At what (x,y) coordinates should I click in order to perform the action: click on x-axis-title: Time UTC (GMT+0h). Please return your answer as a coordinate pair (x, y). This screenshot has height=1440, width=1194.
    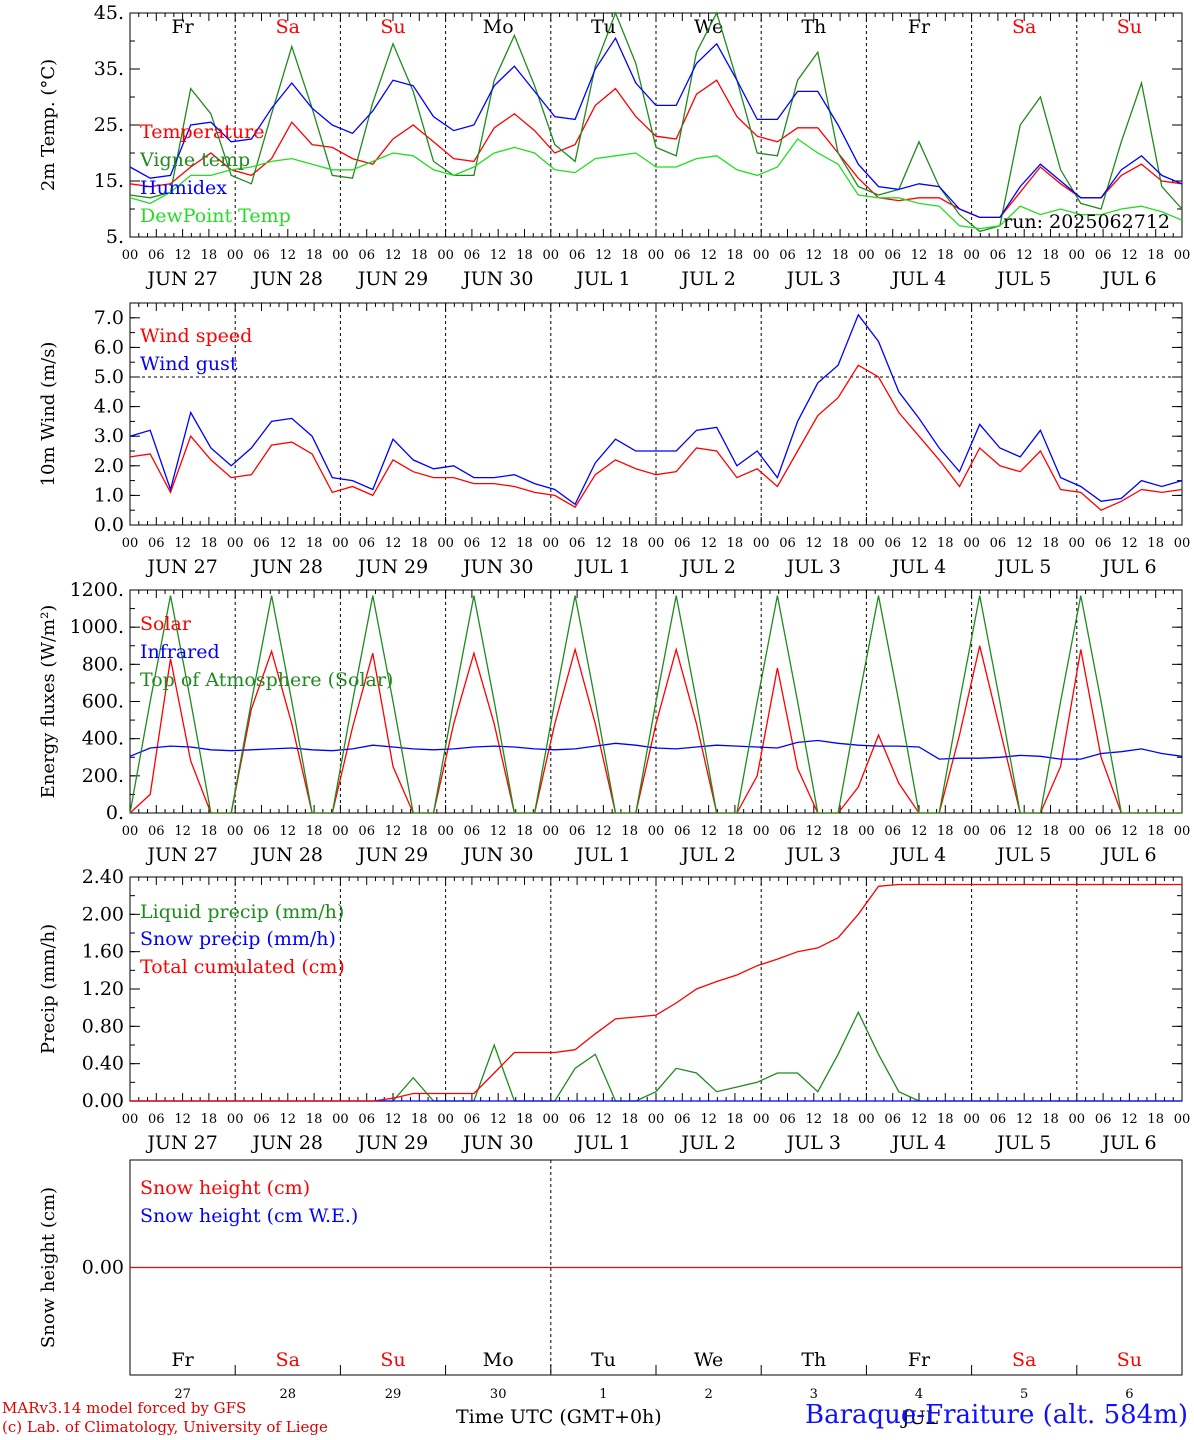
    Looking at the image, I should click on (559, 1417).